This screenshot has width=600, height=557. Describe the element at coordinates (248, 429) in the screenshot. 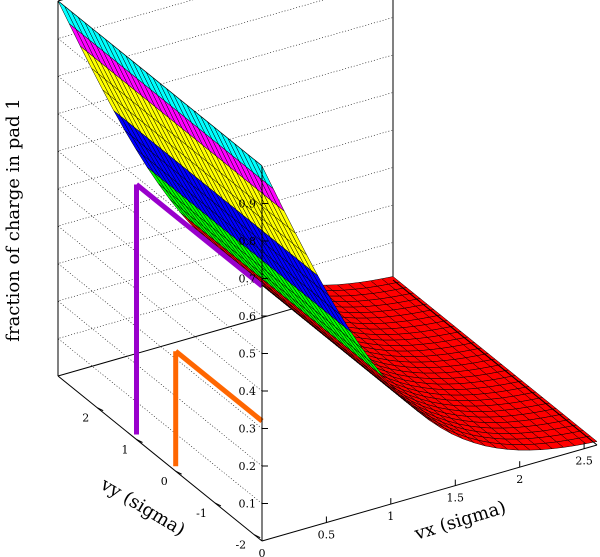

I see `z-tick-label: 0.3` at that location.